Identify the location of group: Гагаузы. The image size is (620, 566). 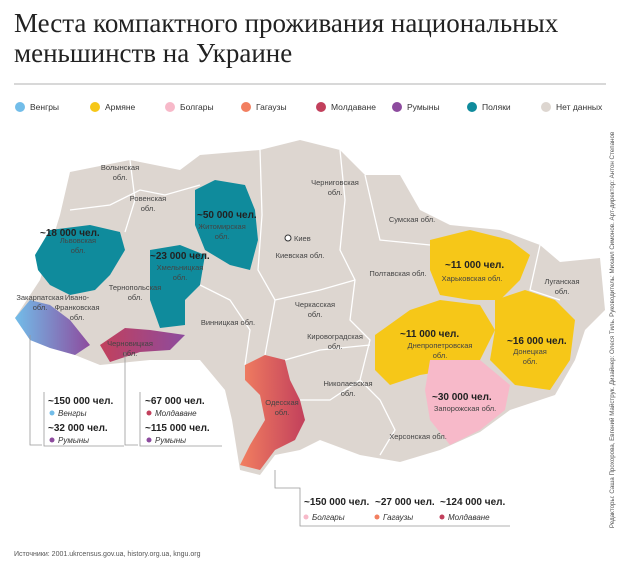
(398, 517).